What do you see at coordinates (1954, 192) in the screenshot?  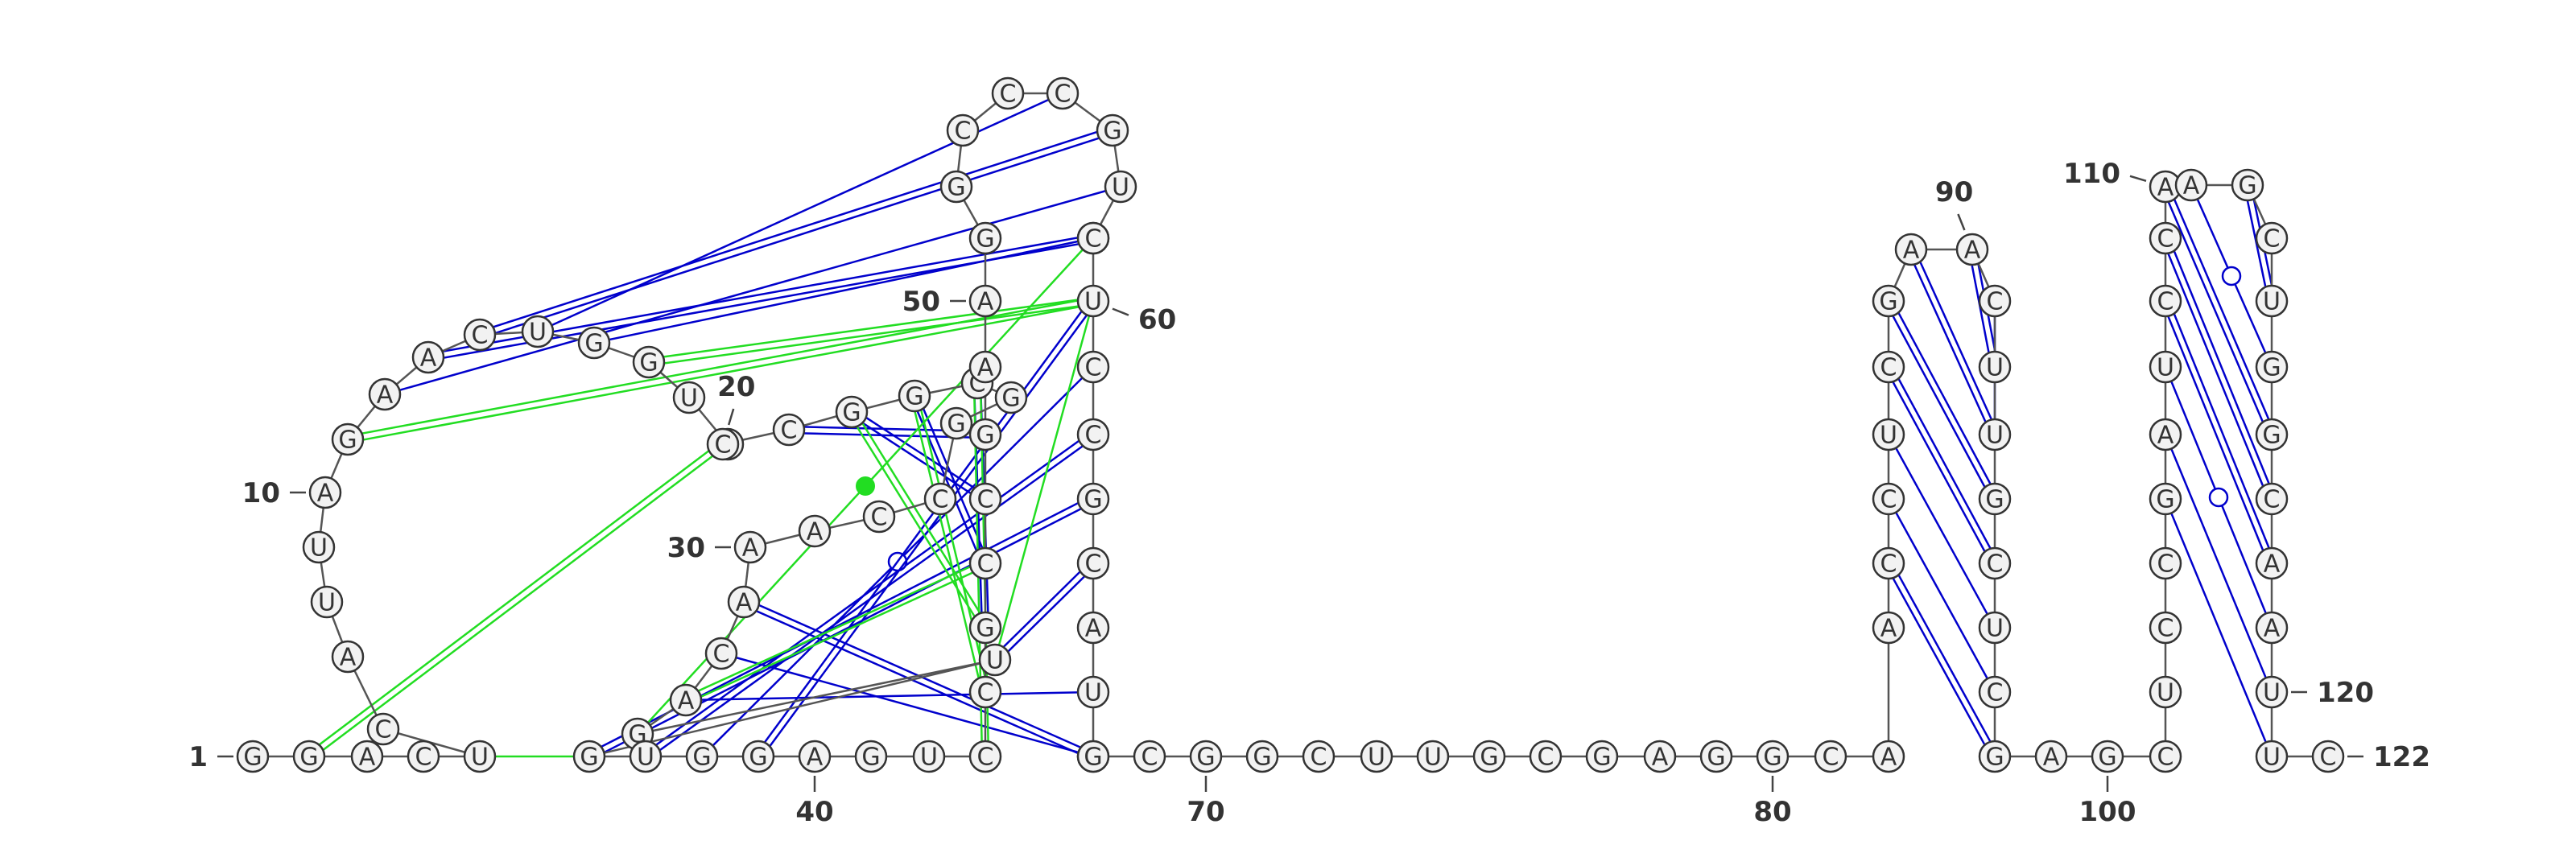 I see `position-label: 90` at bounding box center [1954, 192].